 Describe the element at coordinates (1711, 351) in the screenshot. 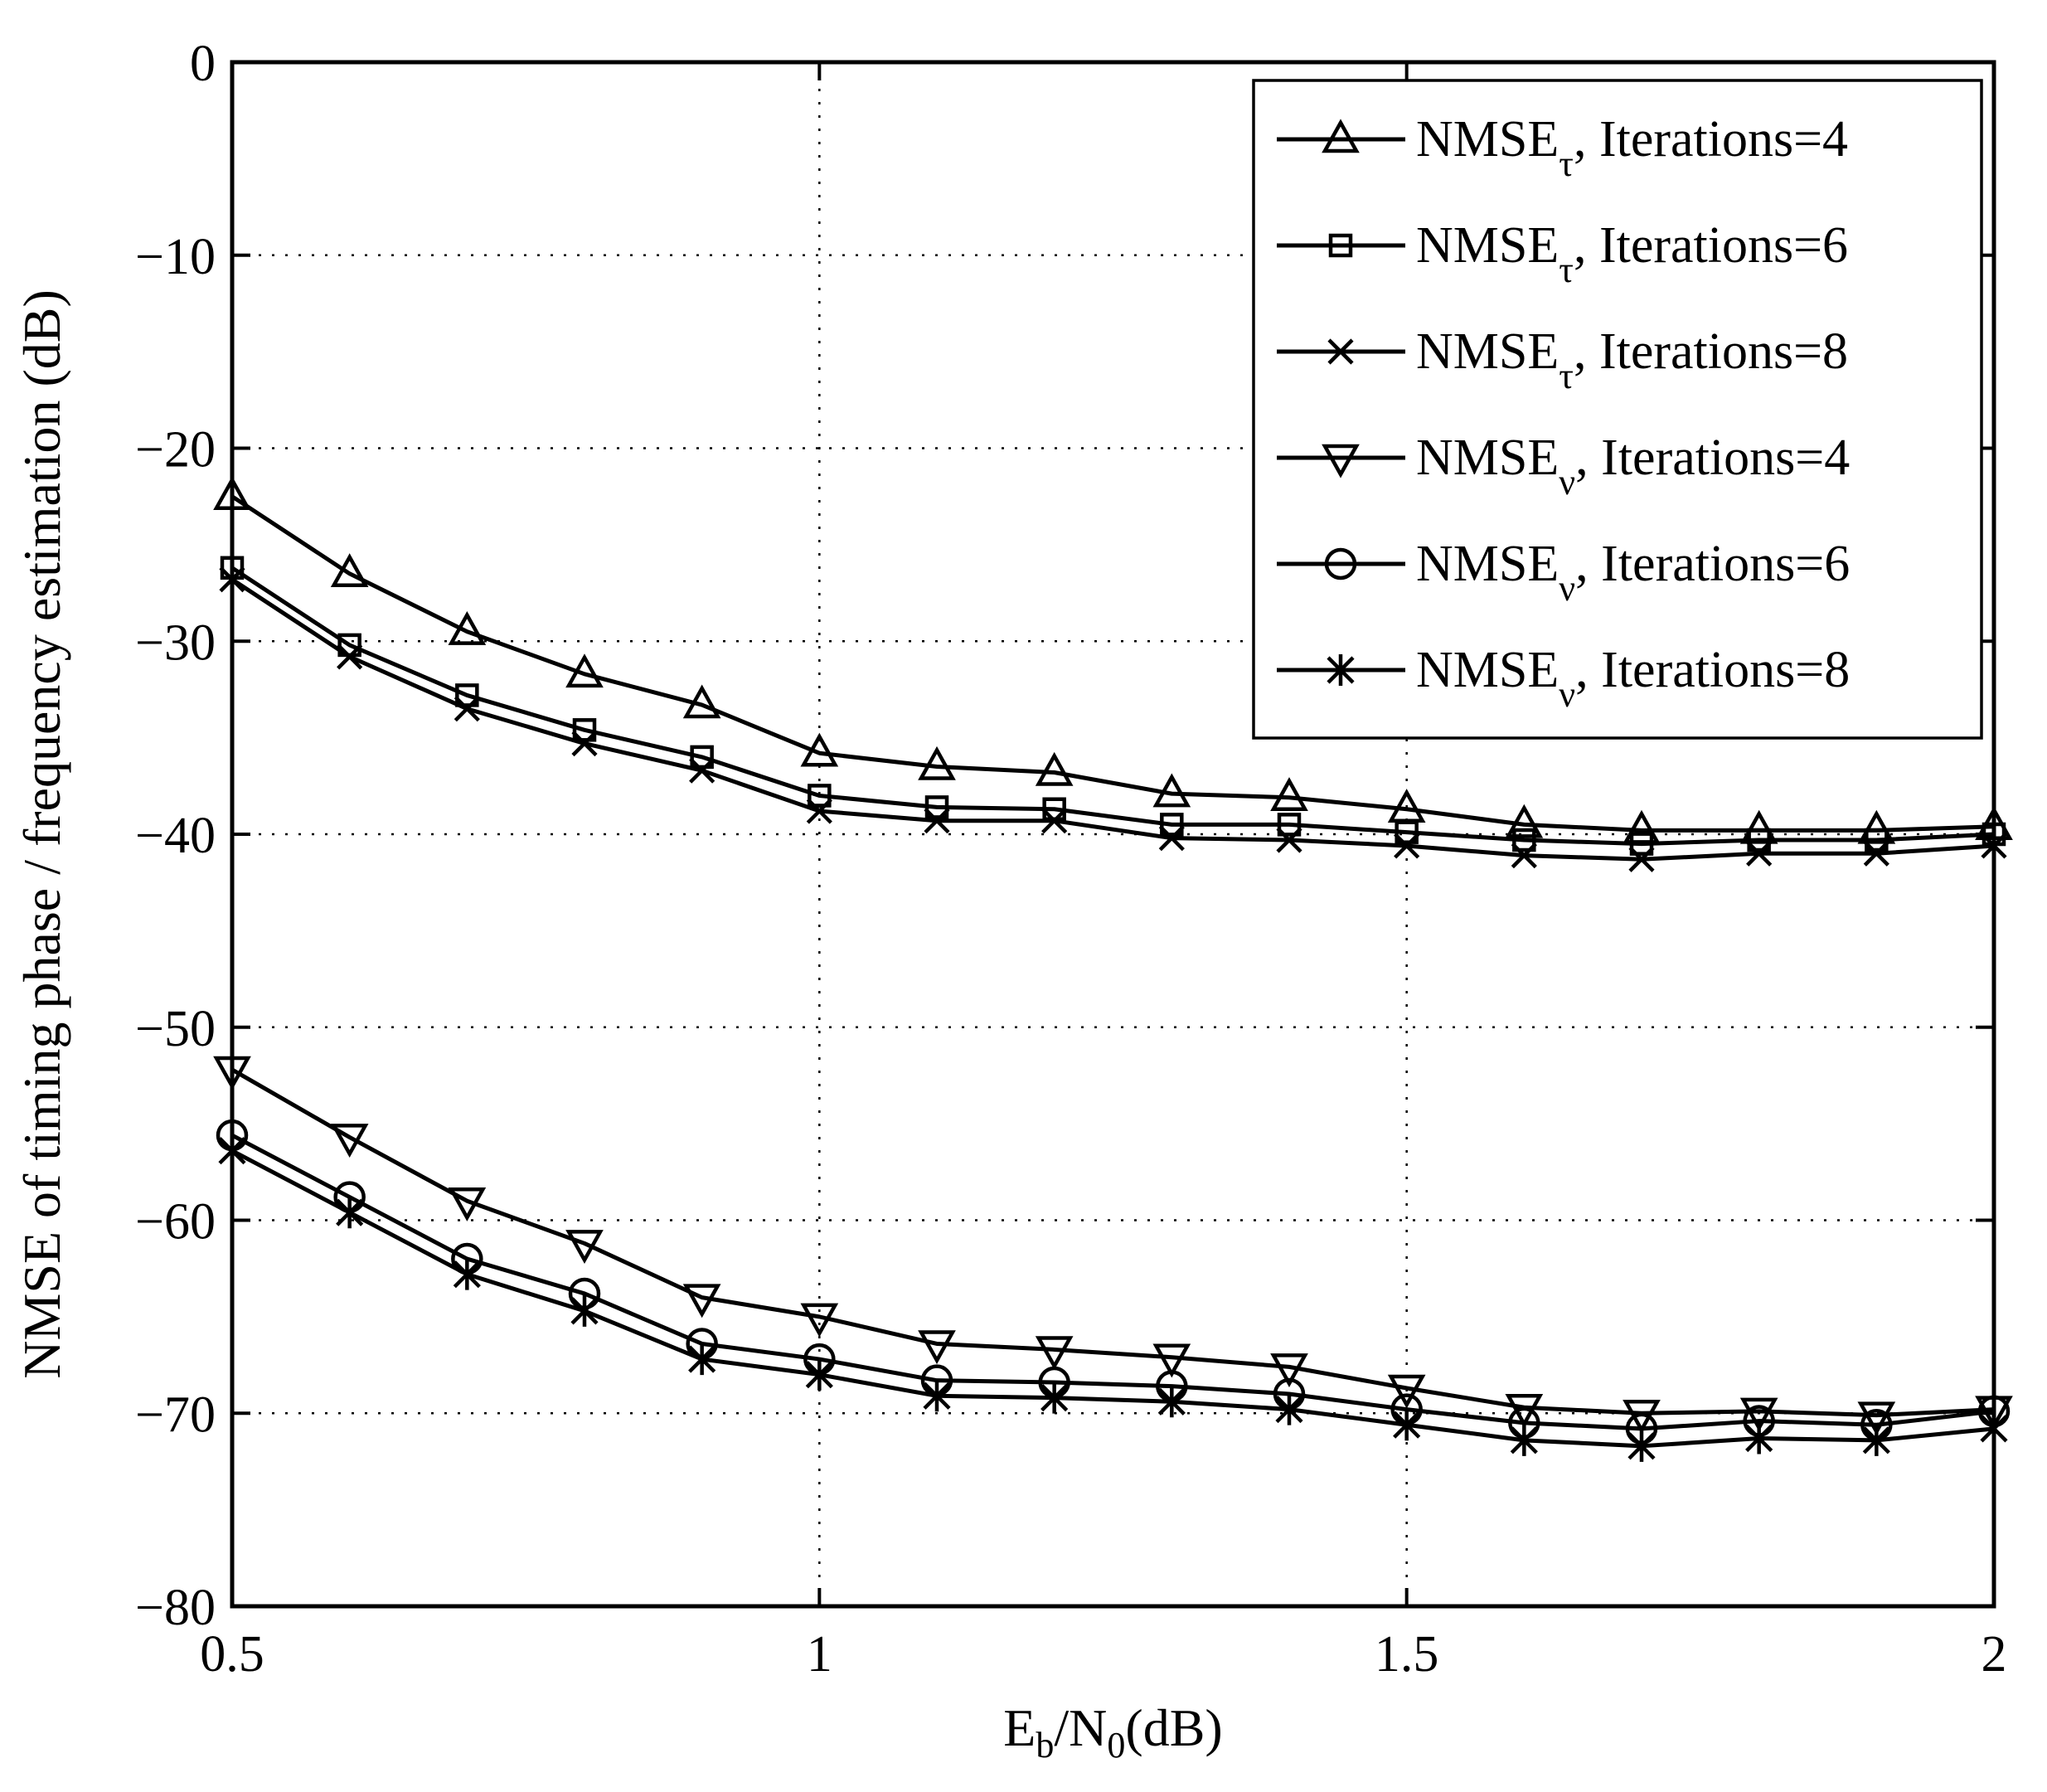

I see `legend-label-suffix: , Iterations=8` at that location.